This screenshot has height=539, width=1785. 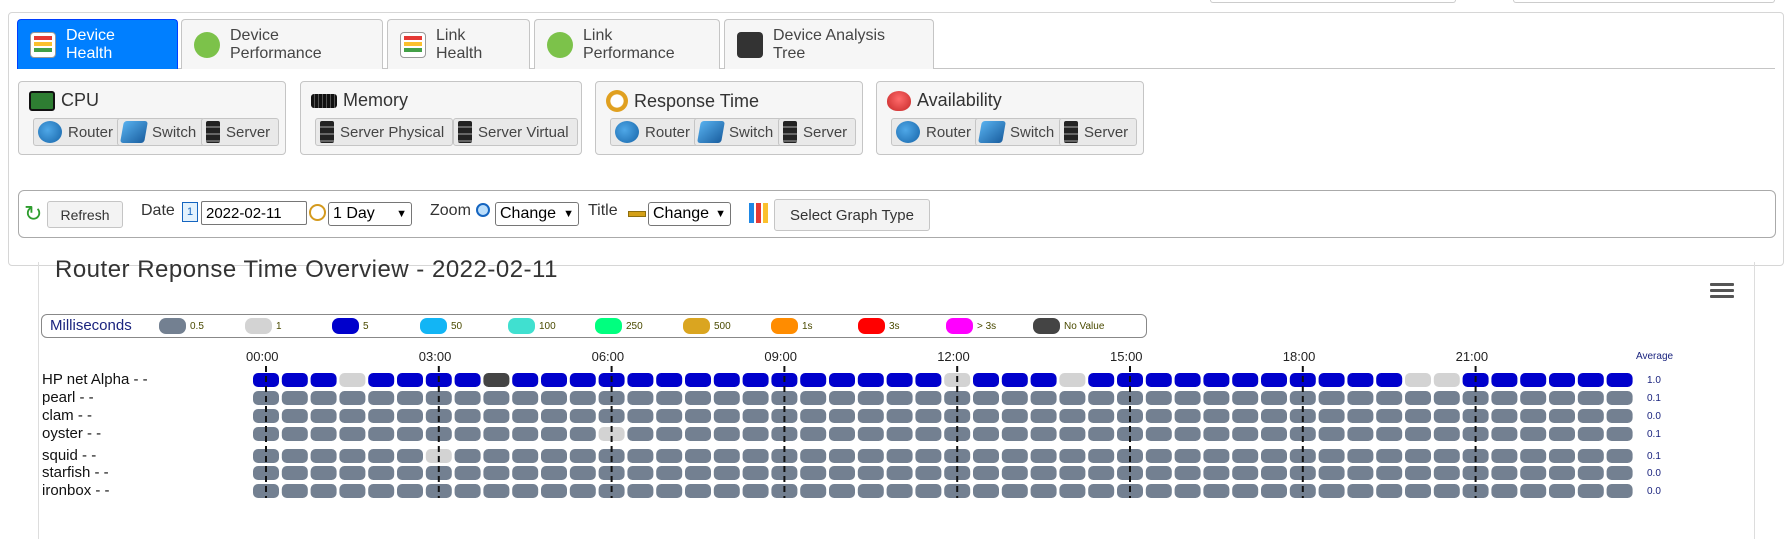 I want to click on cpu-router-button: Router, so click(x=78, y=132).